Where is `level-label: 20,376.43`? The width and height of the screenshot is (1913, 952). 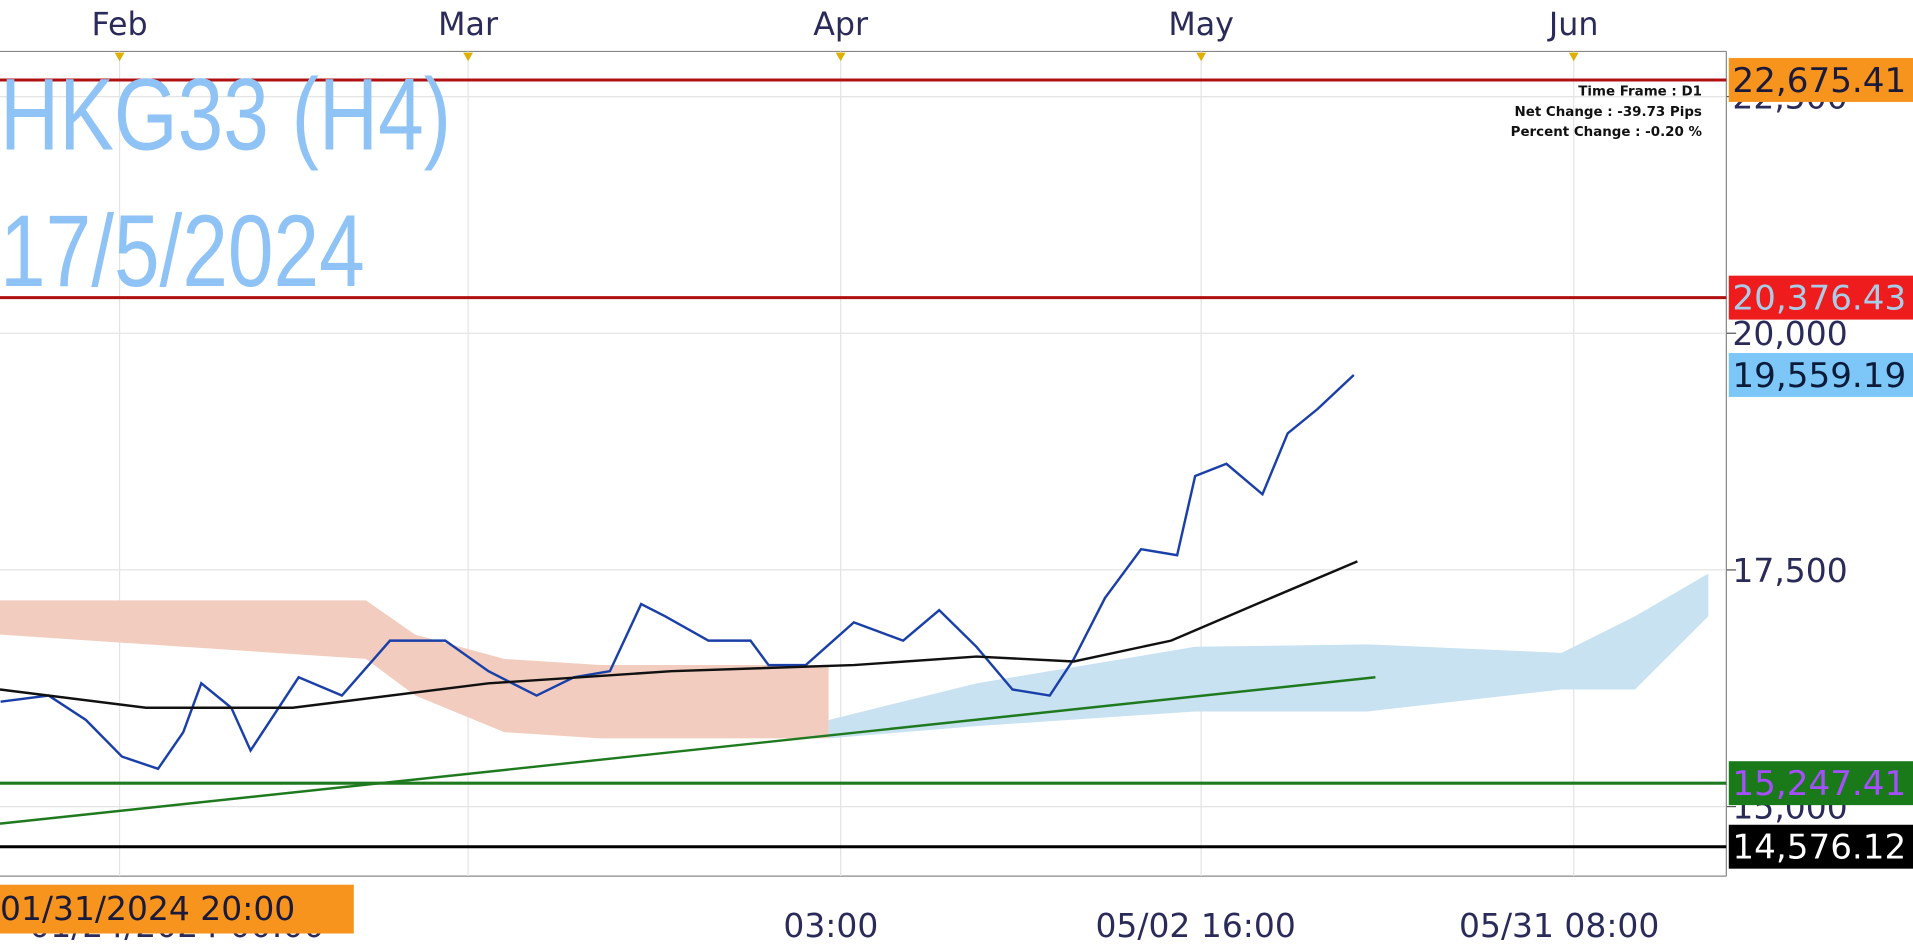
level-label: 20,376.43 is located at coordinates (1819, 299).